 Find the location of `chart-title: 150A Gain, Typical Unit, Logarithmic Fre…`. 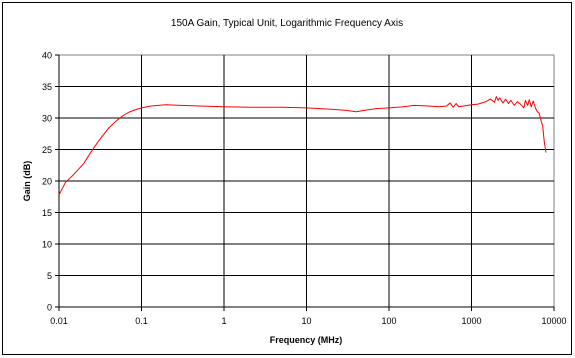

chart-title: 150A Gain, Typical Unit, Logarithmic Fre… is located at coordinates (287, 23).